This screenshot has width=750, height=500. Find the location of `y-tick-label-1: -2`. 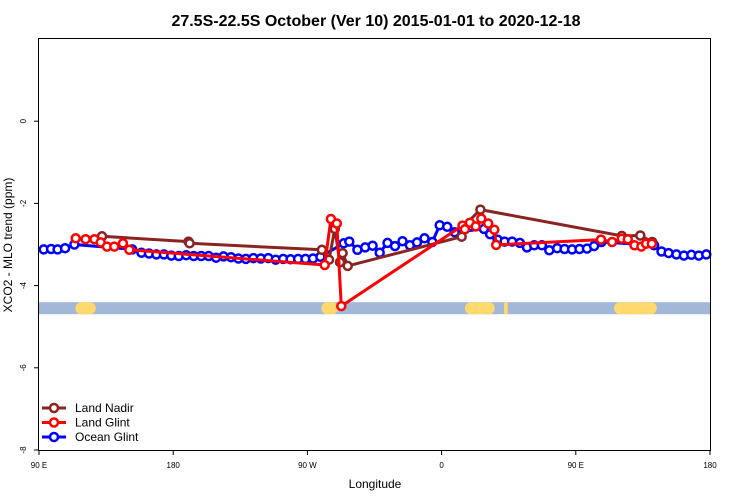

y-tick-label-1: -2 is located at coordinates (23, 203).